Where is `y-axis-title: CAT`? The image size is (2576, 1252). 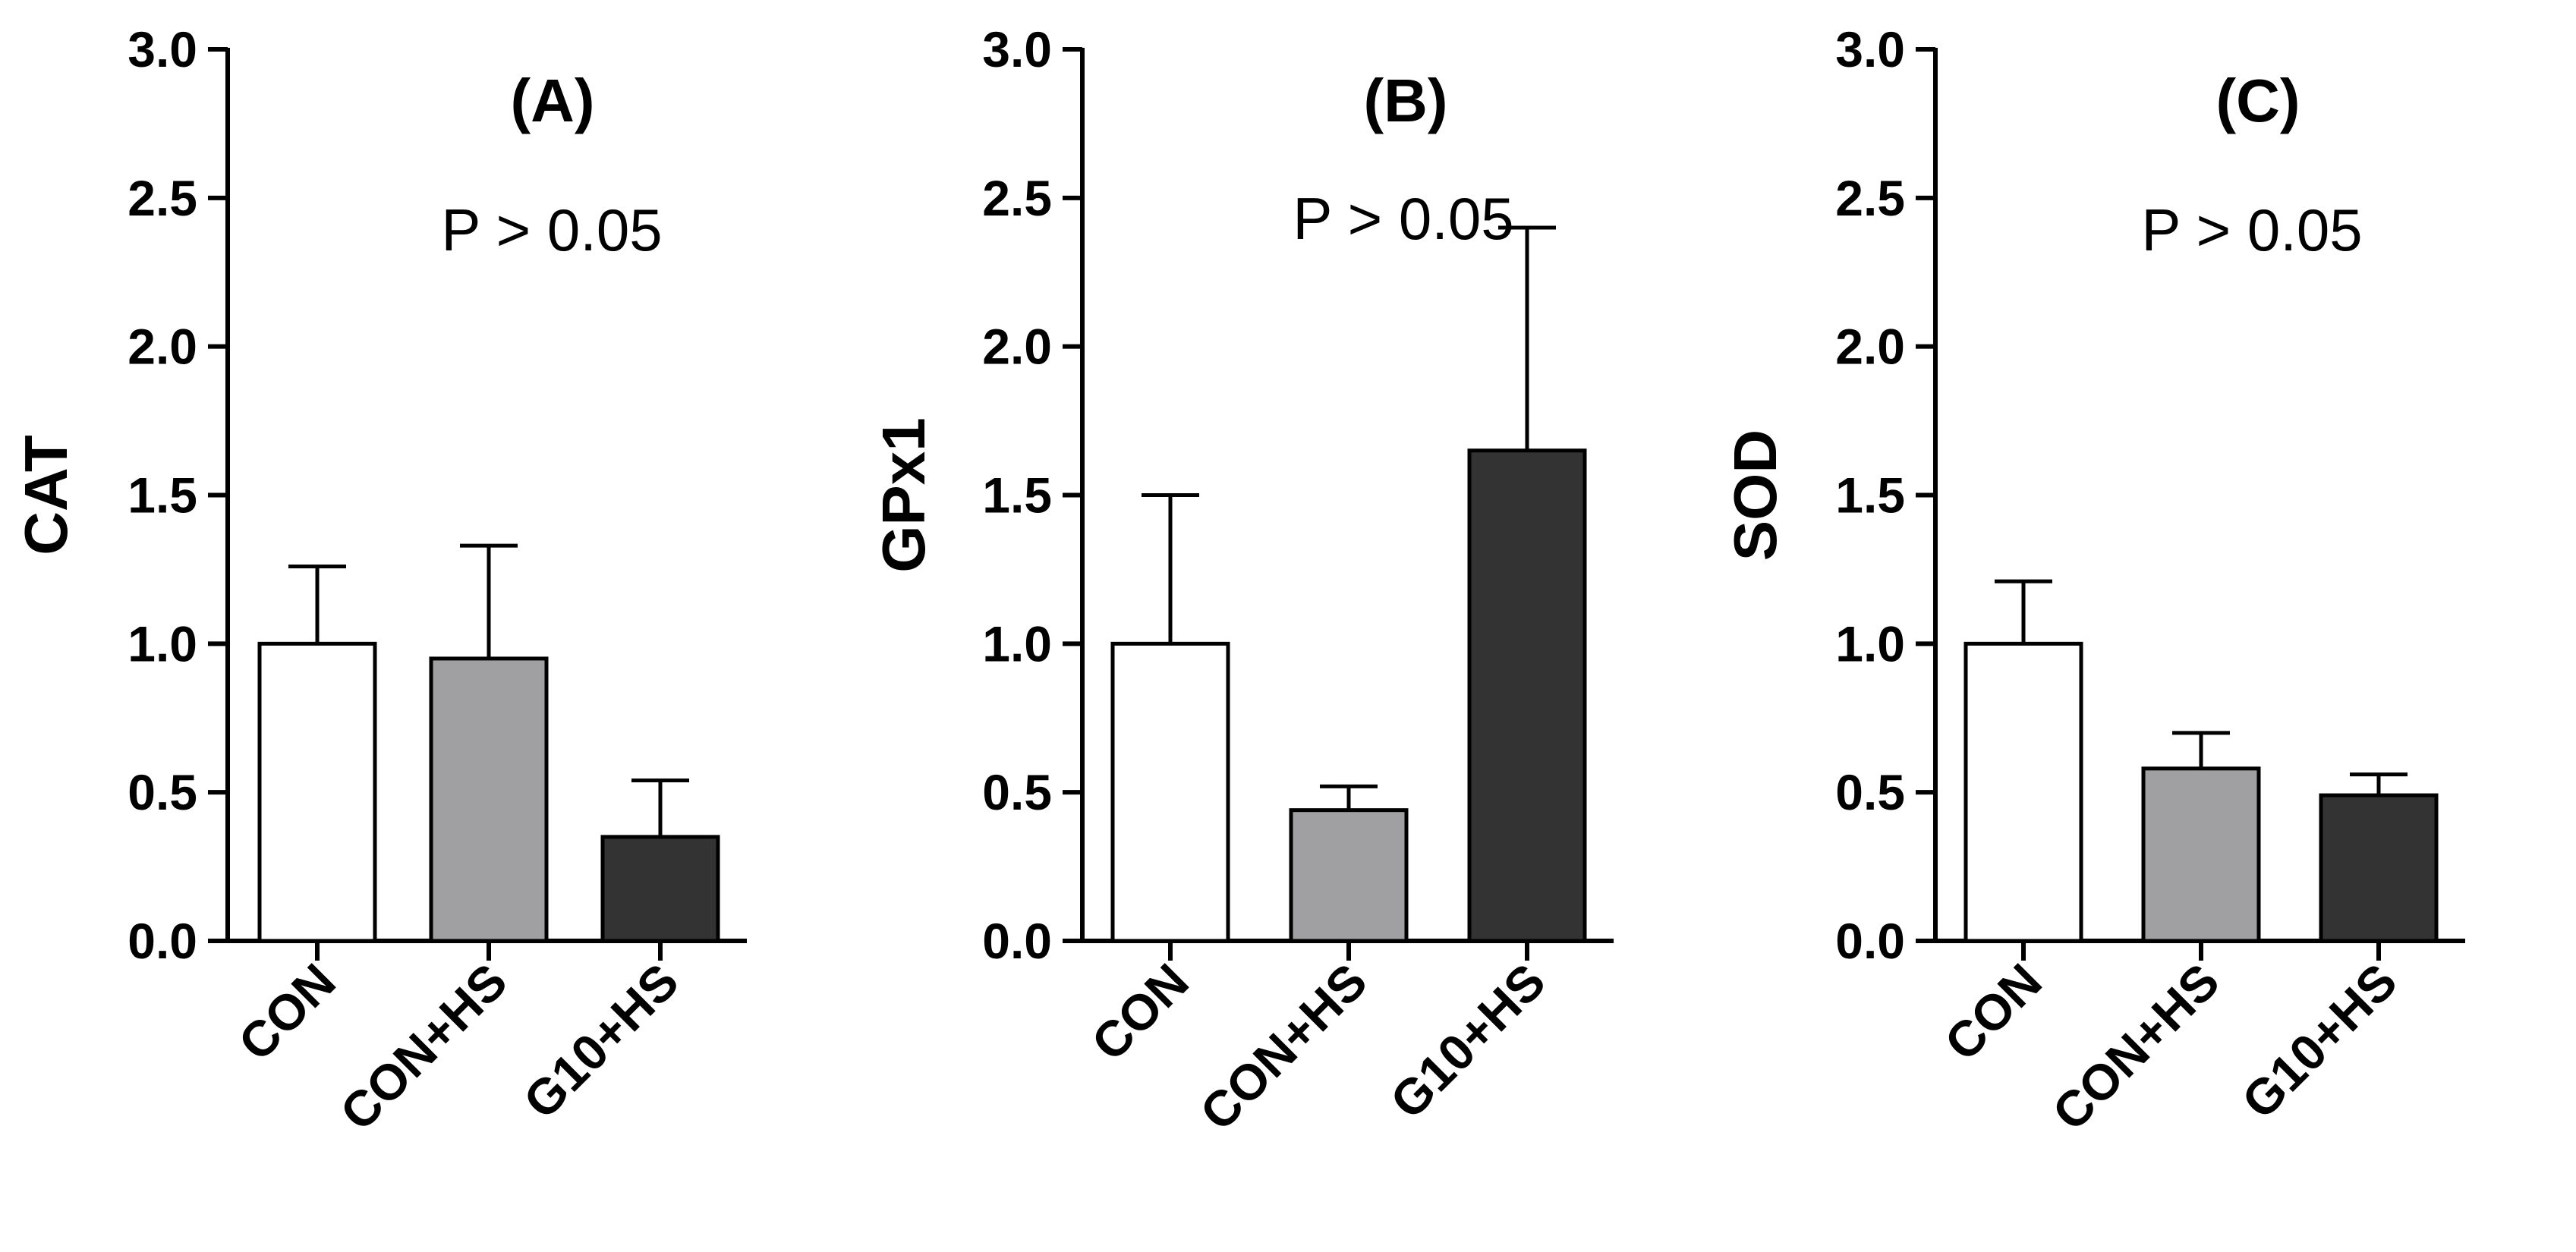
y-axis-title: CAT is located at coordinates (46, 495).